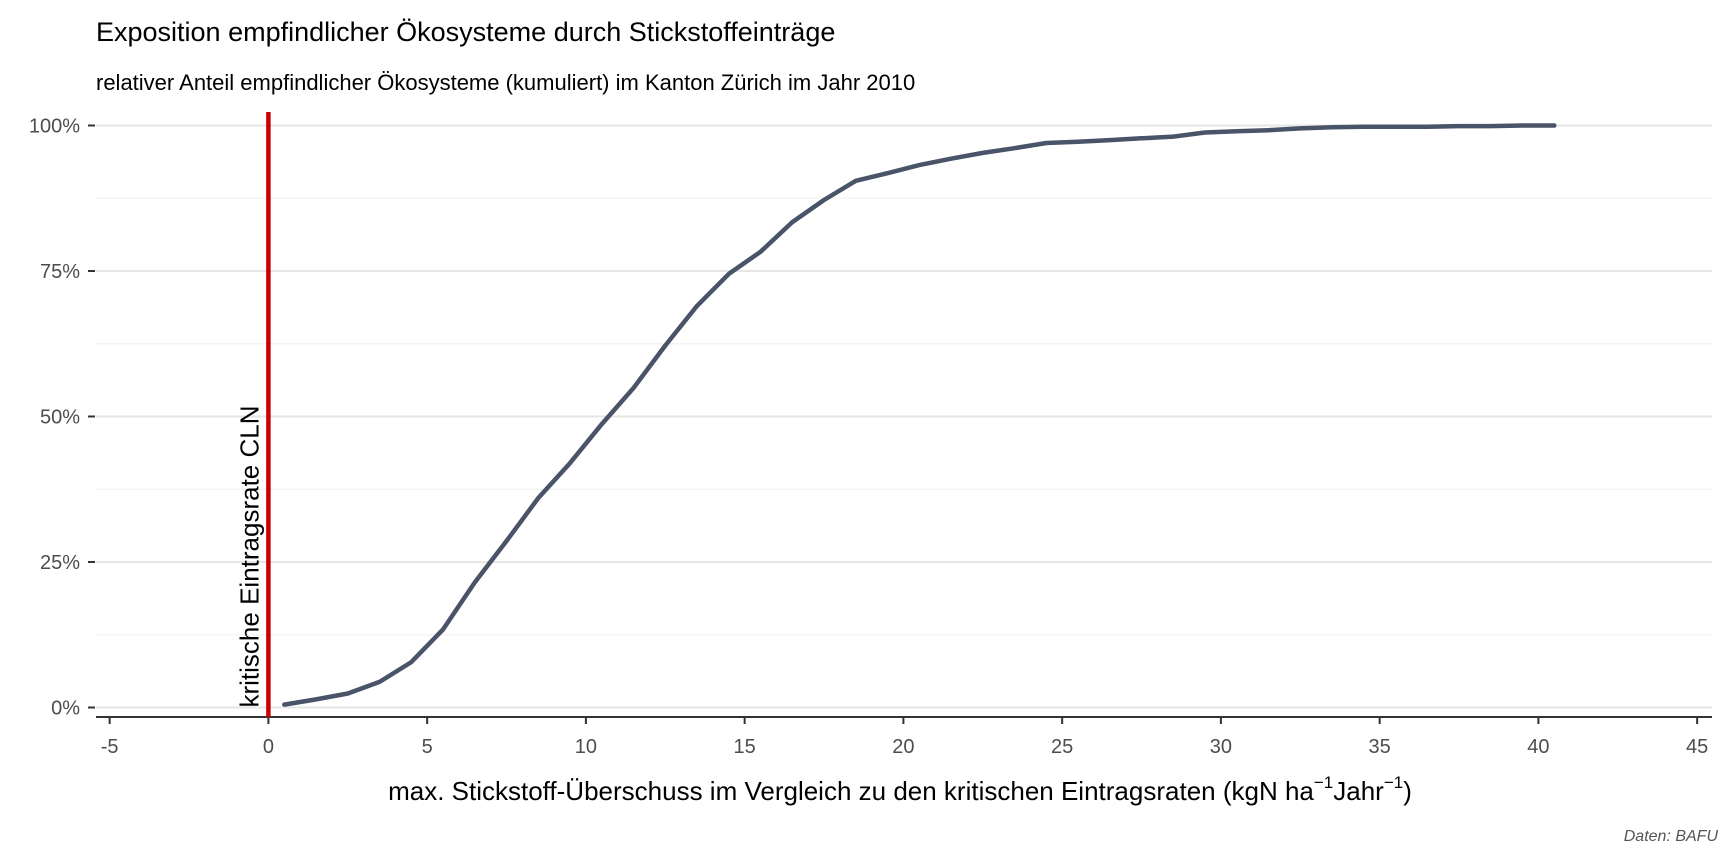  What do you see at coordinates (54, 127) in the screenshot?
I see `y-tick-label: 100%` at bounding box center [54, 127].